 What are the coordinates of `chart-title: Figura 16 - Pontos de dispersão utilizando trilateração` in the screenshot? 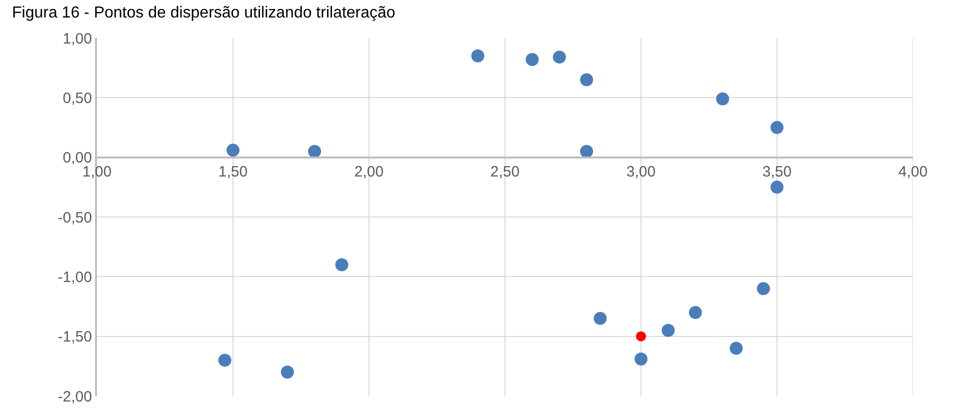 It's located at (204, 13).